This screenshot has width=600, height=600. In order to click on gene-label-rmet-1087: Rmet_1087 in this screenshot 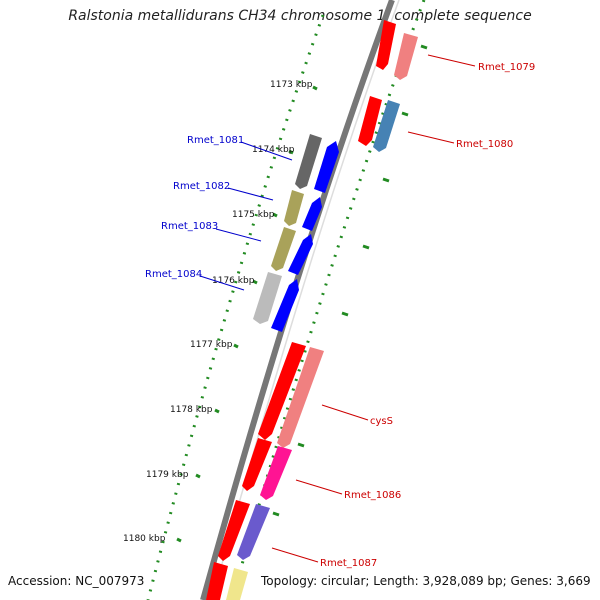, I will do `click(348, 563)`.